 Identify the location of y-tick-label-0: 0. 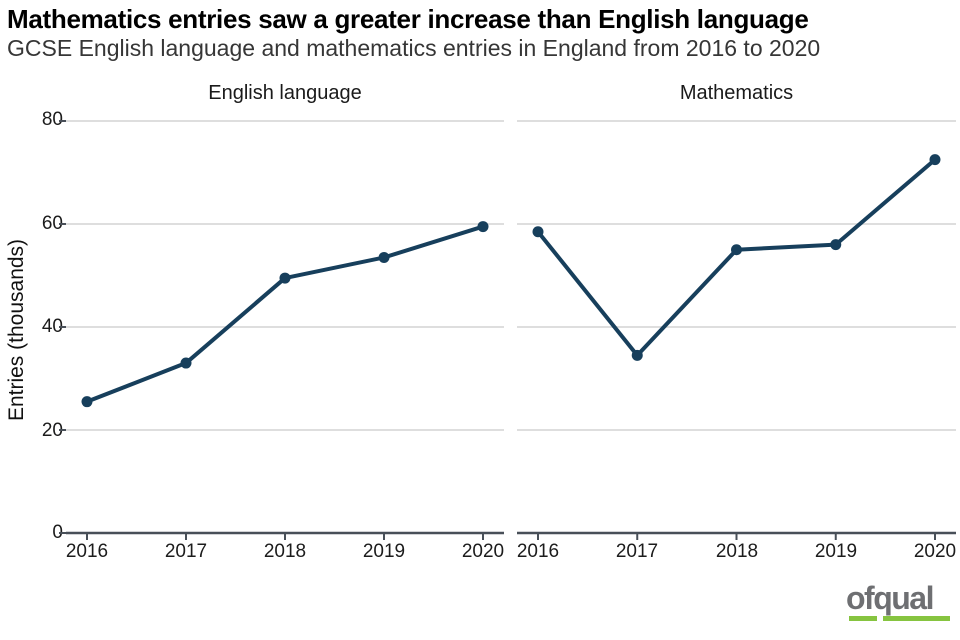
(57, 532).